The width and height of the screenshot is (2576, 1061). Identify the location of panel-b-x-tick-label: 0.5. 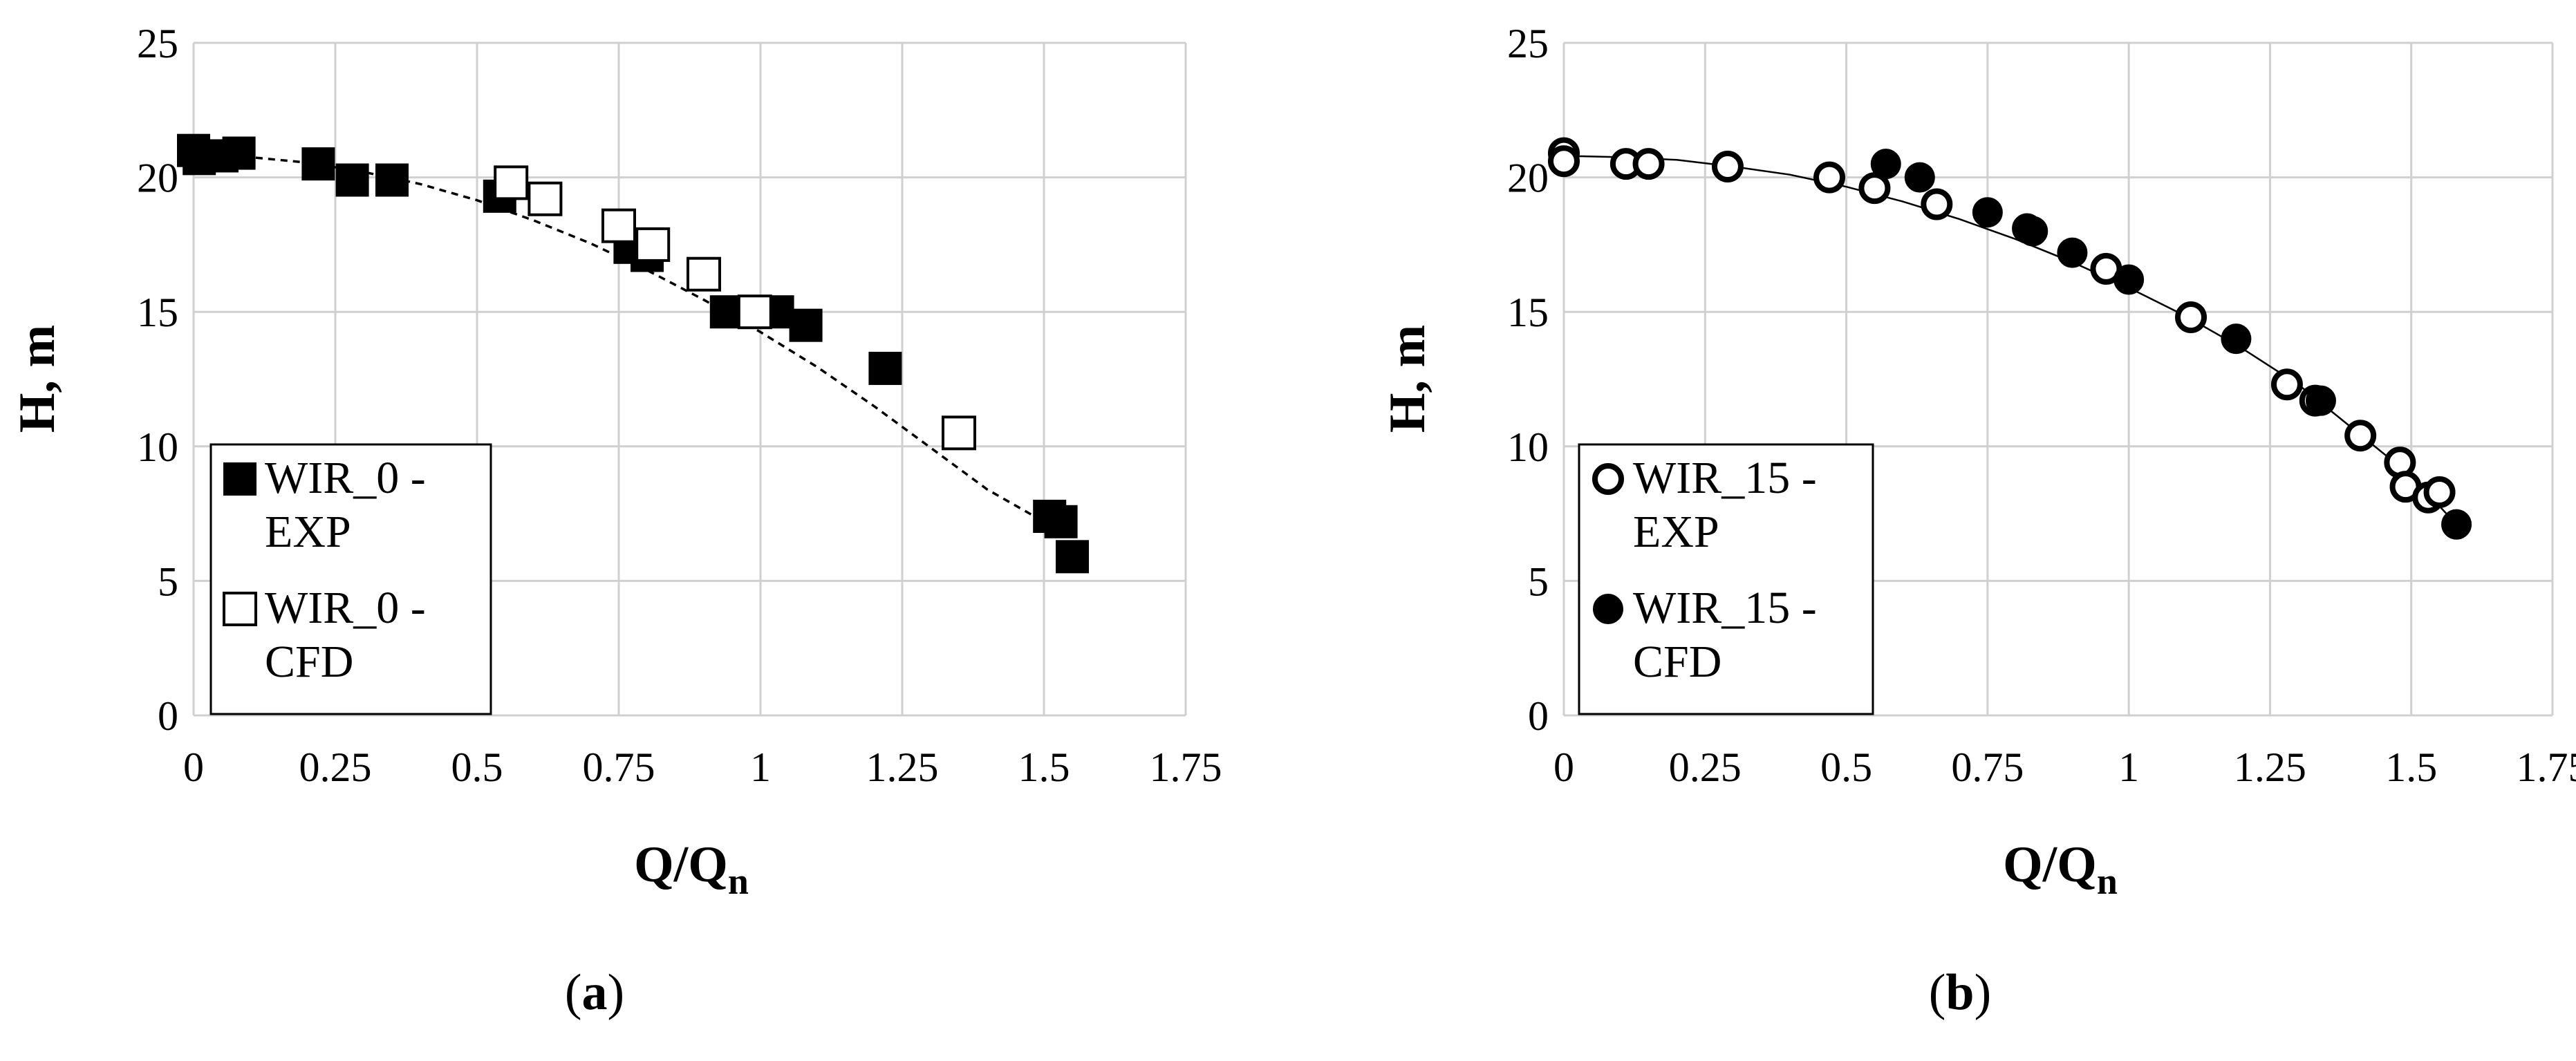
(1846, 767).